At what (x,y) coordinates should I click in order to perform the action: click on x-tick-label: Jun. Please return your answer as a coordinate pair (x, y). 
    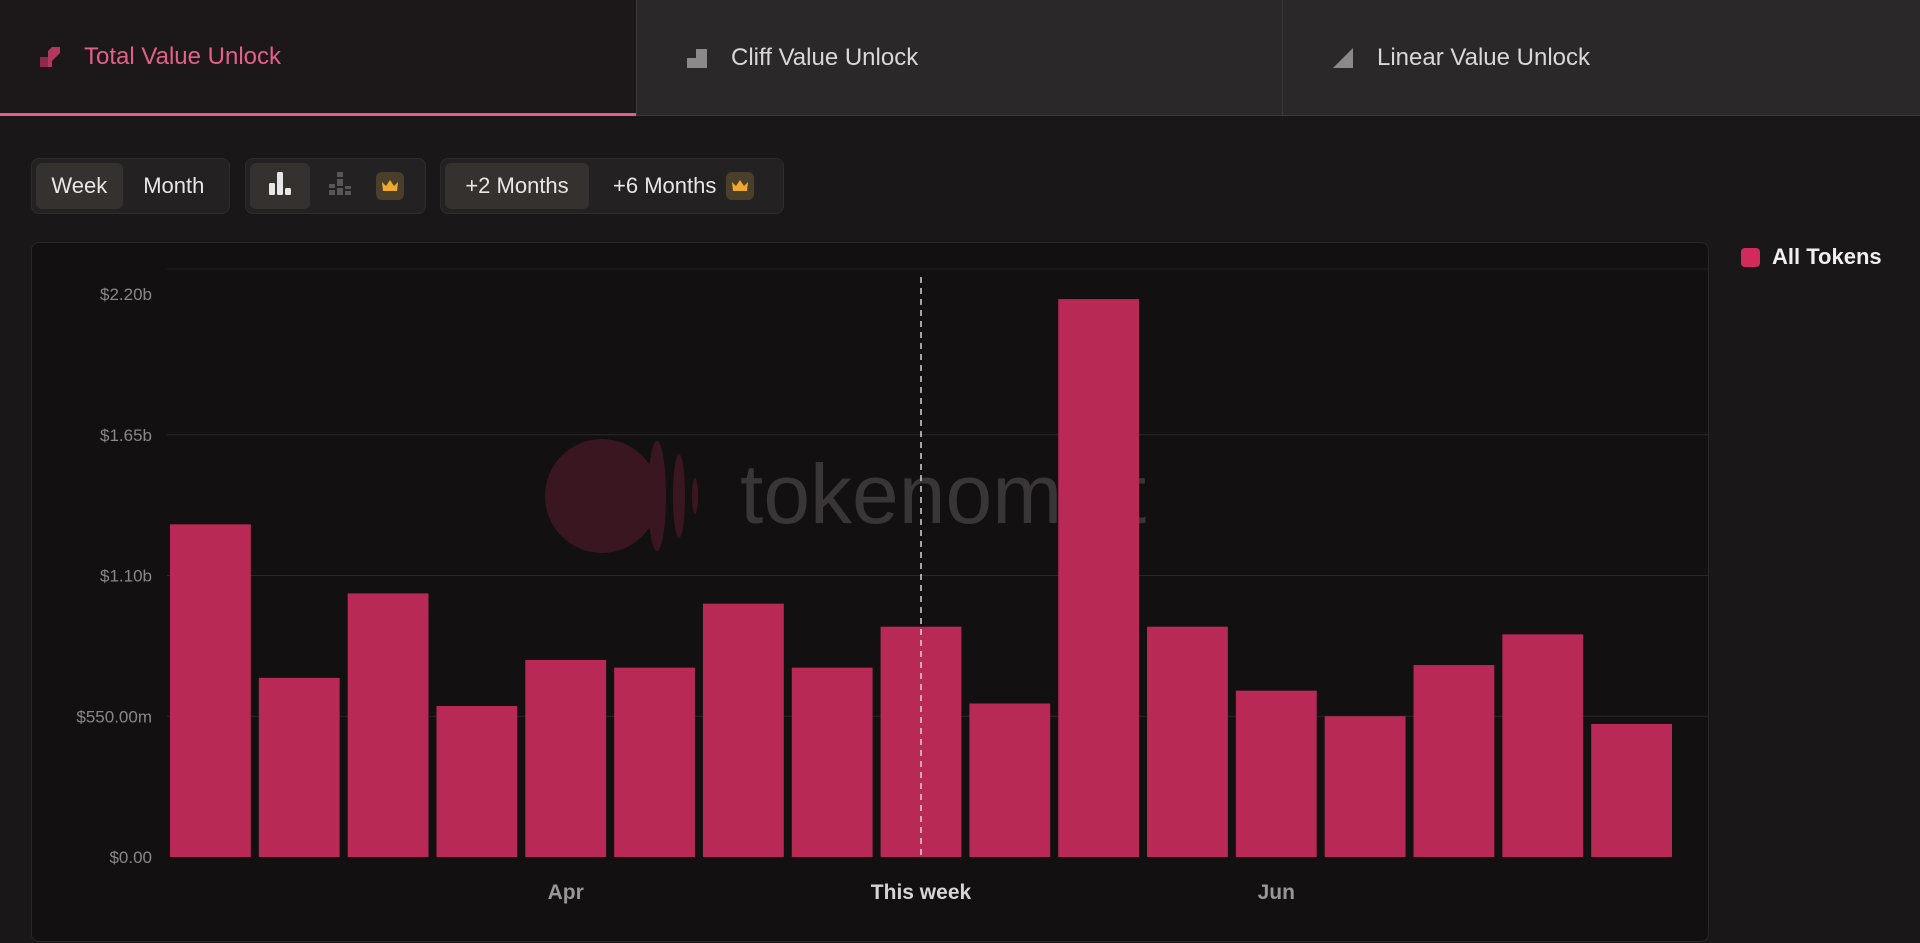
    Looking at the image, I should click on (1276, 892).